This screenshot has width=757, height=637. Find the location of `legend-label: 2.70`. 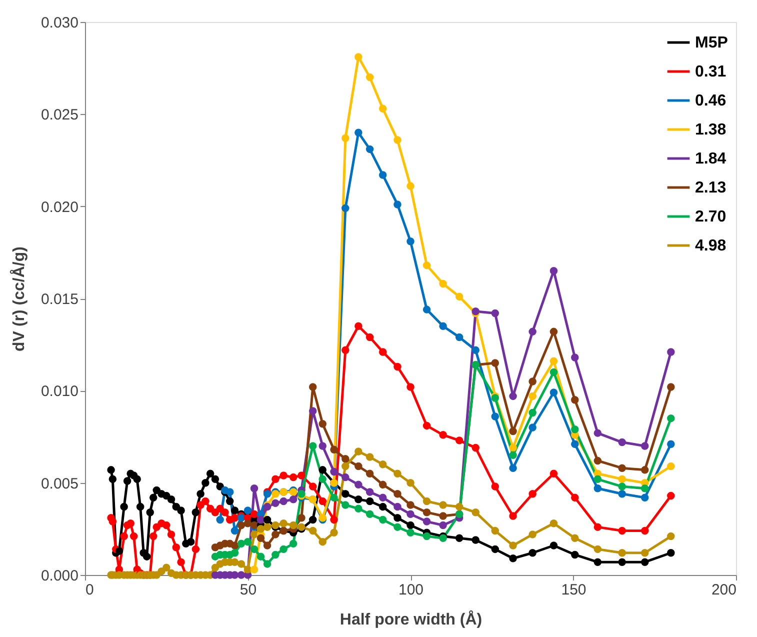

legend-label: 2.70 is located at coordinates (710, 217).